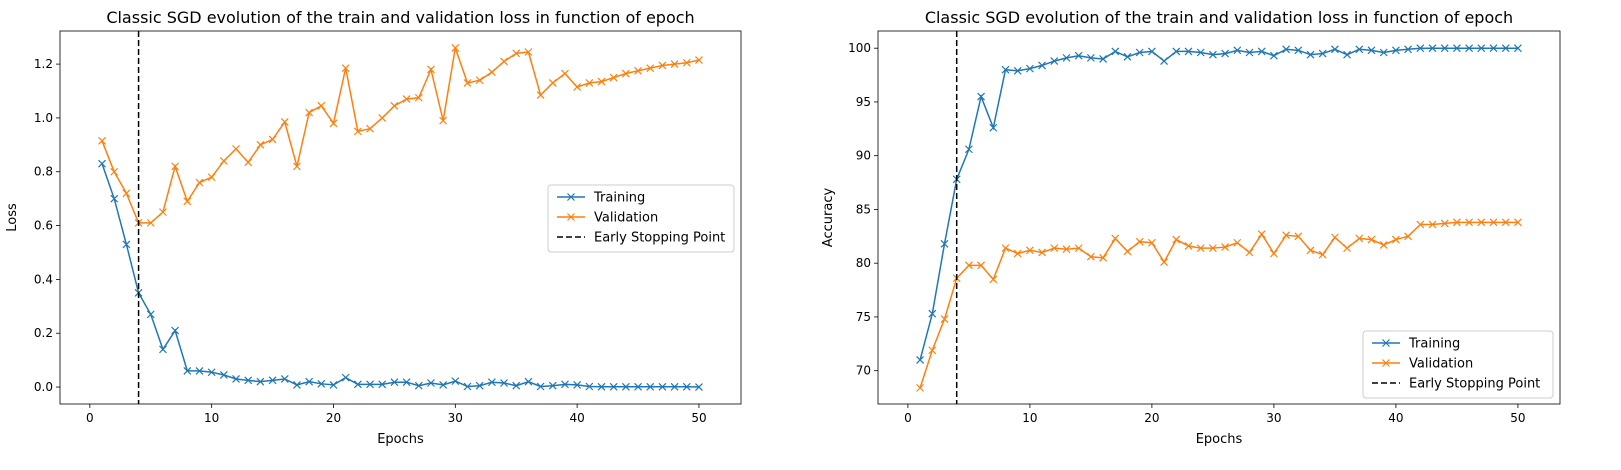  What do you see at coordinates (828, 218) in the screenshot?
I see `y-axis-label: Accuracy` at bounding box center [828, 218].